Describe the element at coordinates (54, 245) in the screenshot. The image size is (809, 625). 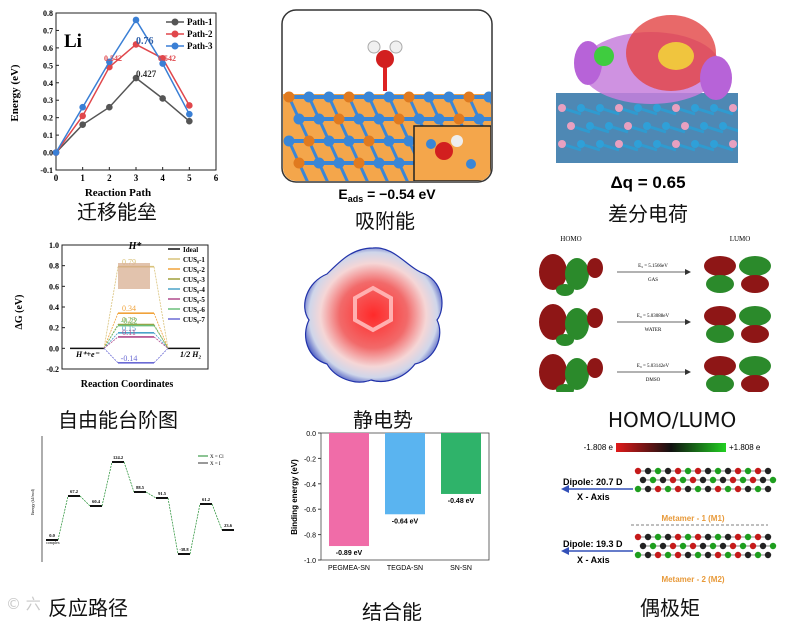
I see `y-tick-label: 1.0` at that location.